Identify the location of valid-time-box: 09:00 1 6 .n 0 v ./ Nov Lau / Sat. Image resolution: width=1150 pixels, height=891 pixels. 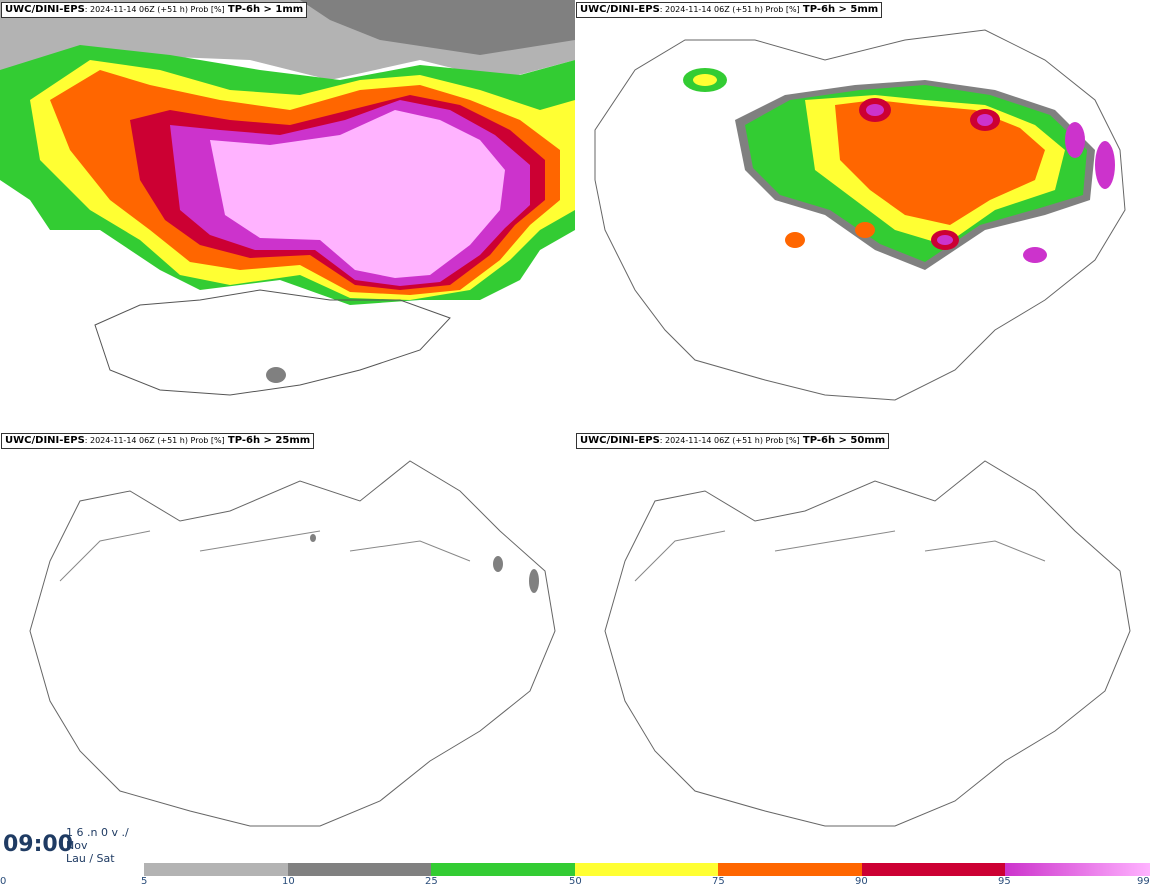
(67, 845).